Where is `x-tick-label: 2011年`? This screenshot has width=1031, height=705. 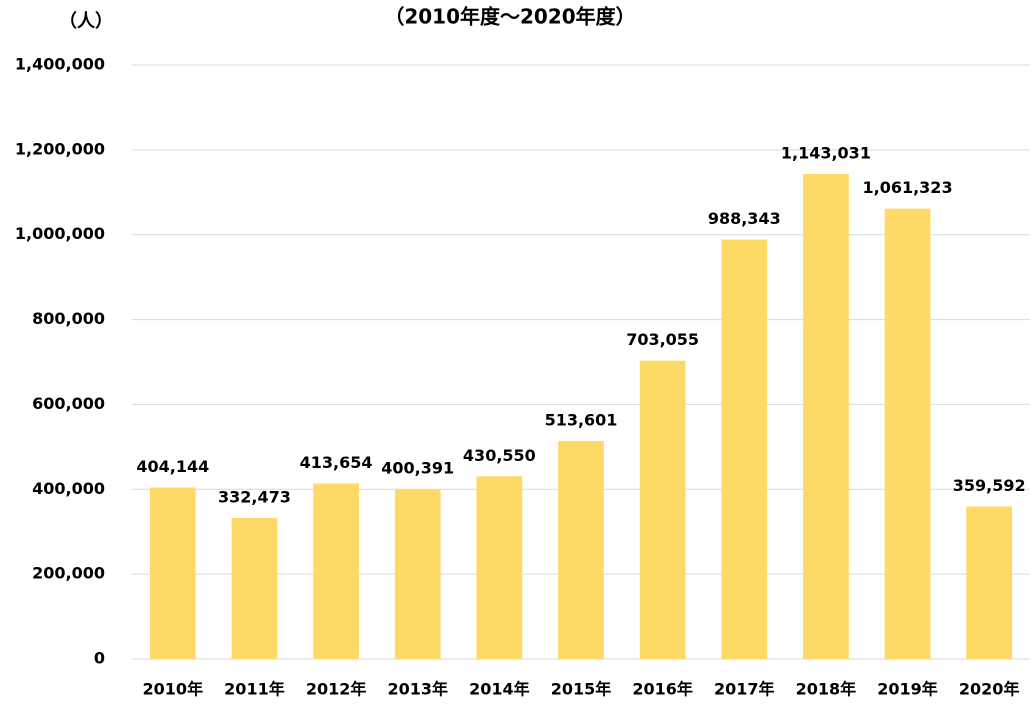
x-tick-label: 2011年 is located at coordinates (254, 689).